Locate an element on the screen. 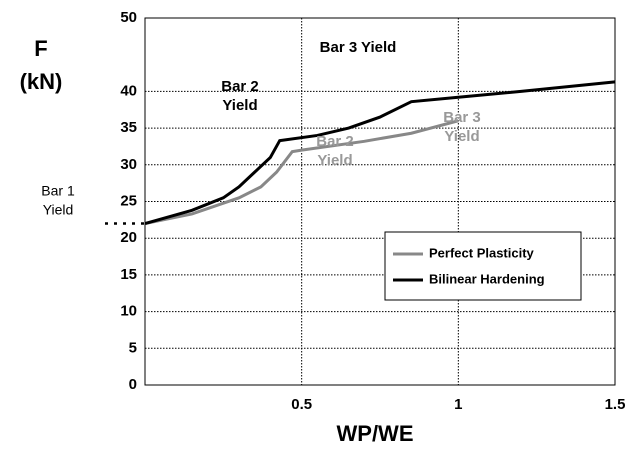  x-tick-label: 1.5 is located at coordinates (615, 404).